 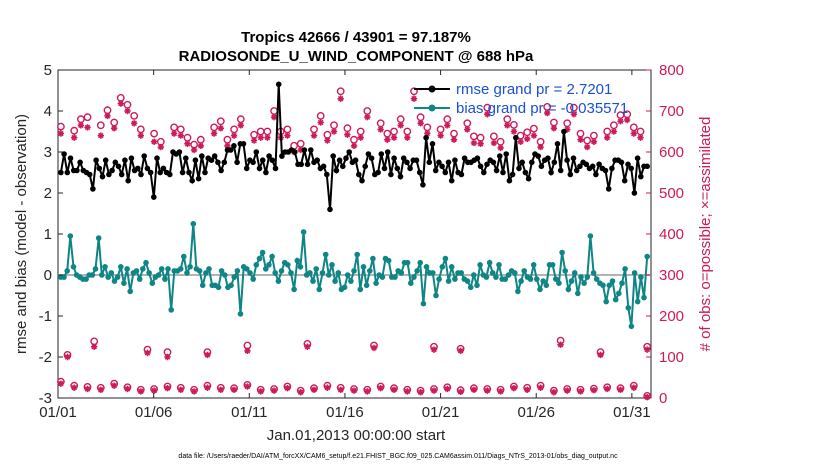 I want to click on y-tick-label: 5, so click(x=48, y=70).